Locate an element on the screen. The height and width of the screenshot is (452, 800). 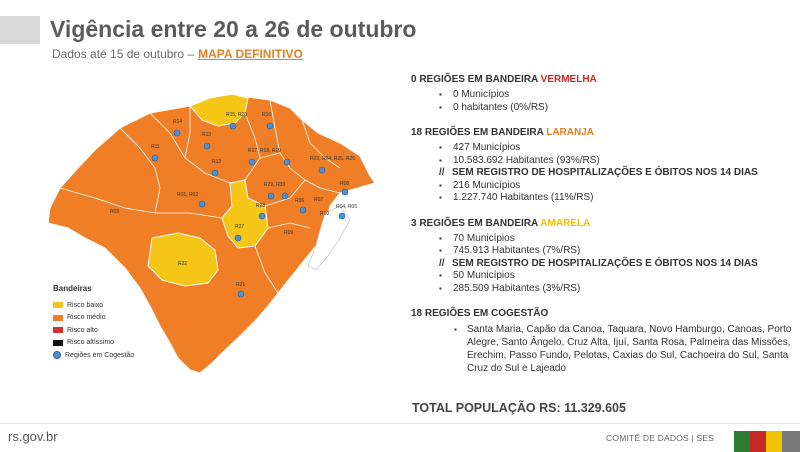
footer-url: rs.gov.br is located at coordinates (33, 436).